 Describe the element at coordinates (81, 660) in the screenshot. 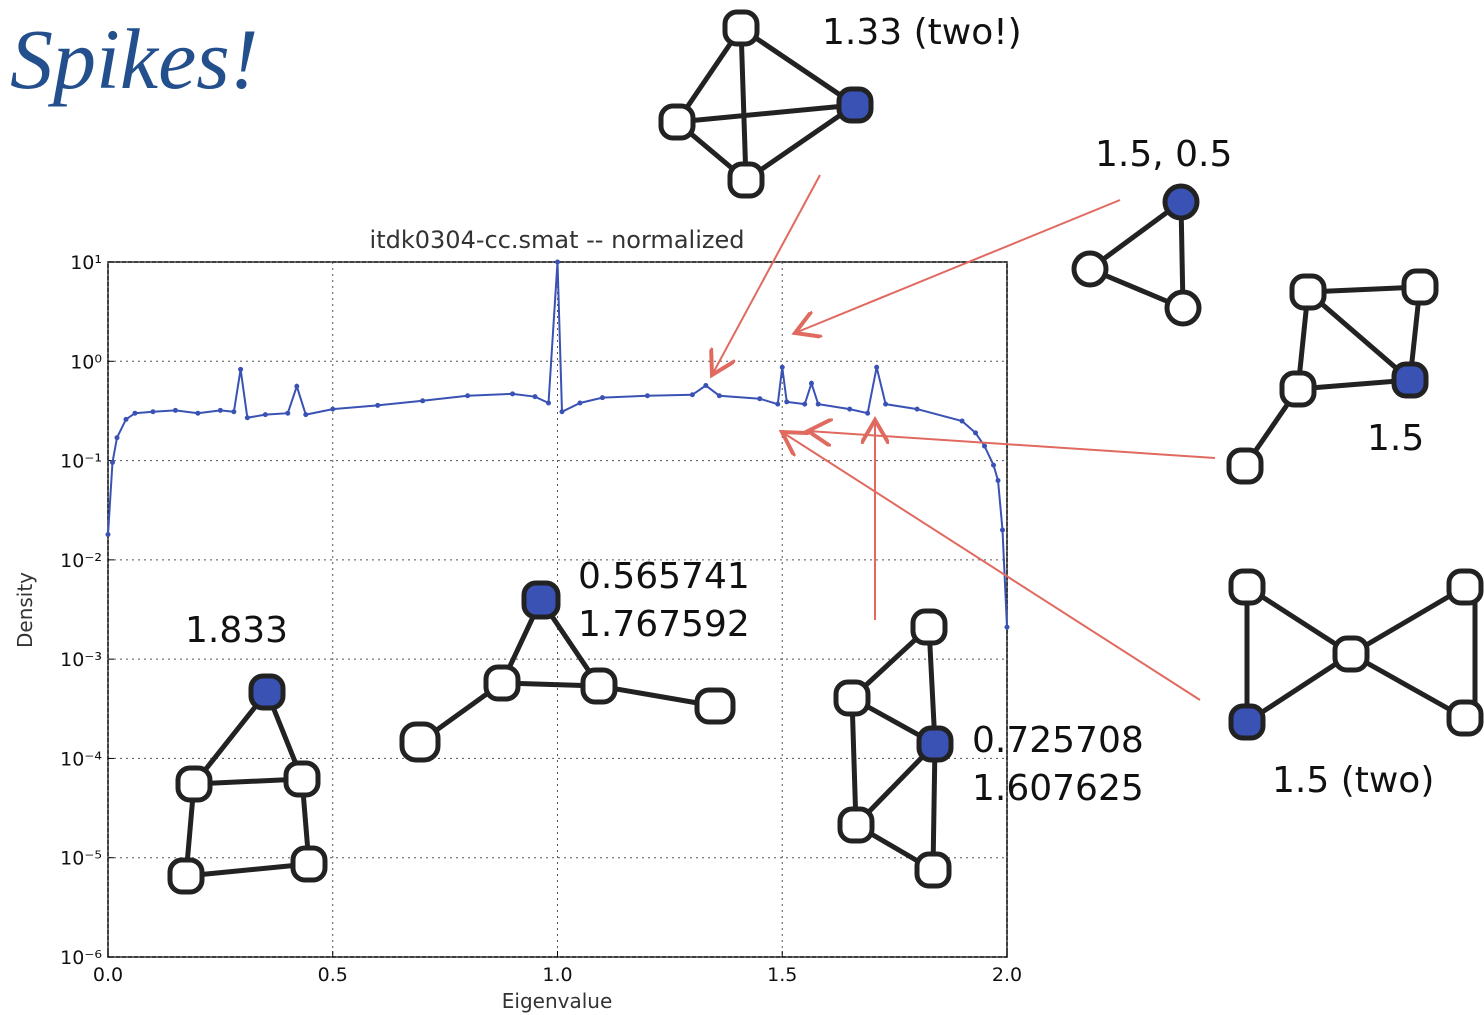

I see `y-tick-label: 10⁻³` at that location.